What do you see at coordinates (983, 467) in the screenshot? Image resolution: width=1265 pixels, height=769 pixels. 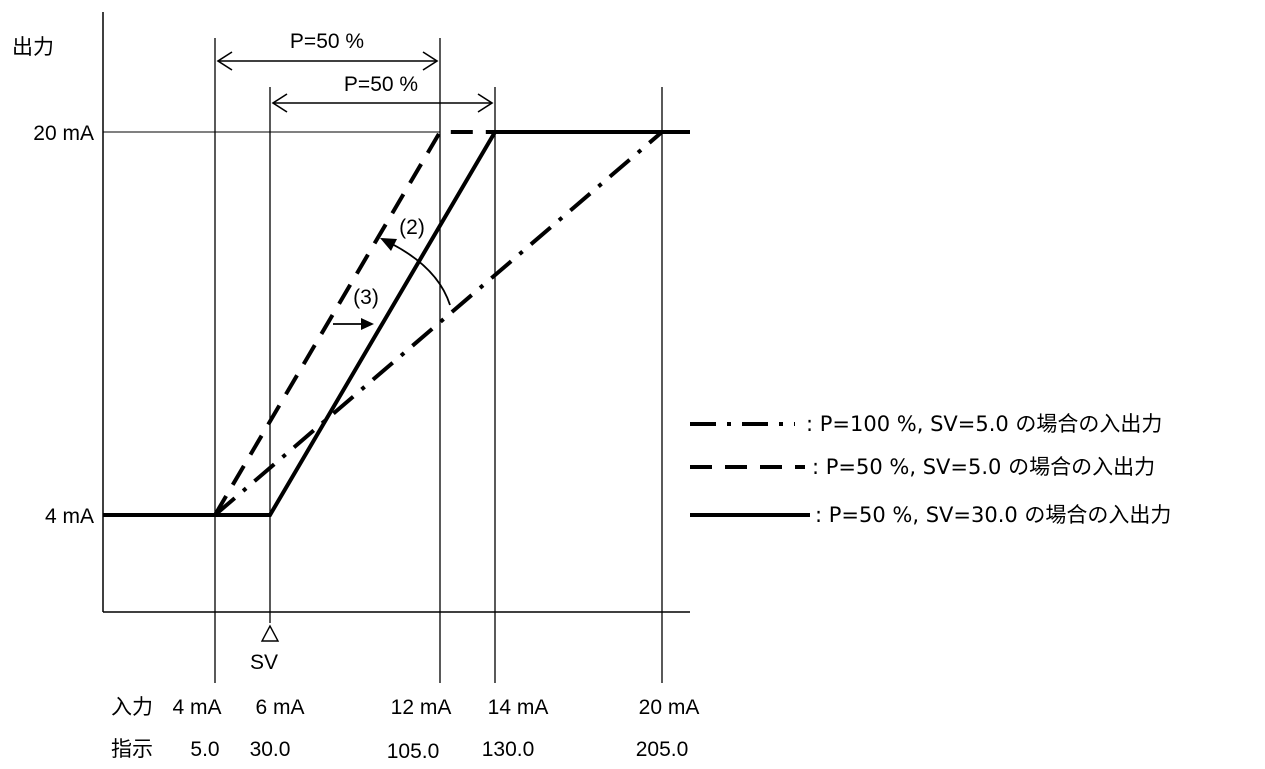 I see `legend-label-dashed: : P=50 %, SV=5.0 の場合の入出力` at bounding box center [983, 467].